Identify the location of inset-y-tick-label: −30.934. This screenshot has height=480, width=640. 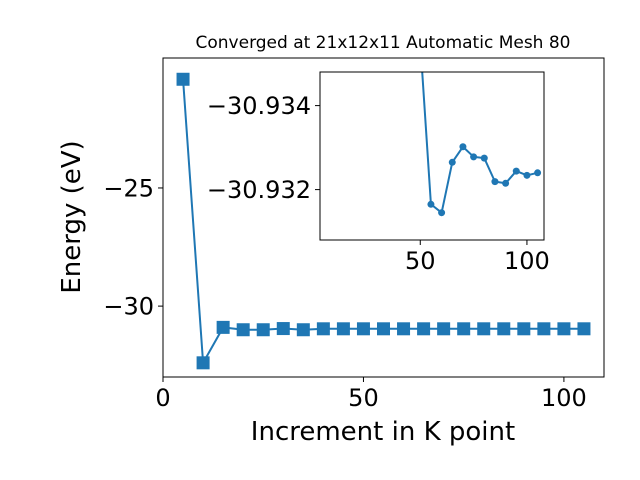
(259, 106).